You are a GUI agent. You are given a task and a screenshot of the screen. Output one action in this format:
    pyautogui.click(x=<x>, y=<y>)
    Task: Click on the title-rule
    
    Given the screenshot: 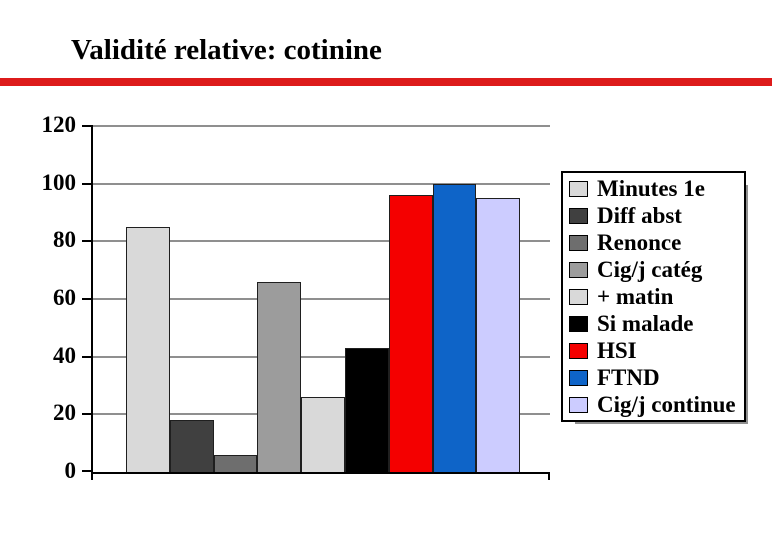 What is the action you would take?
    pyautogui.click(x=386, y=82)
    